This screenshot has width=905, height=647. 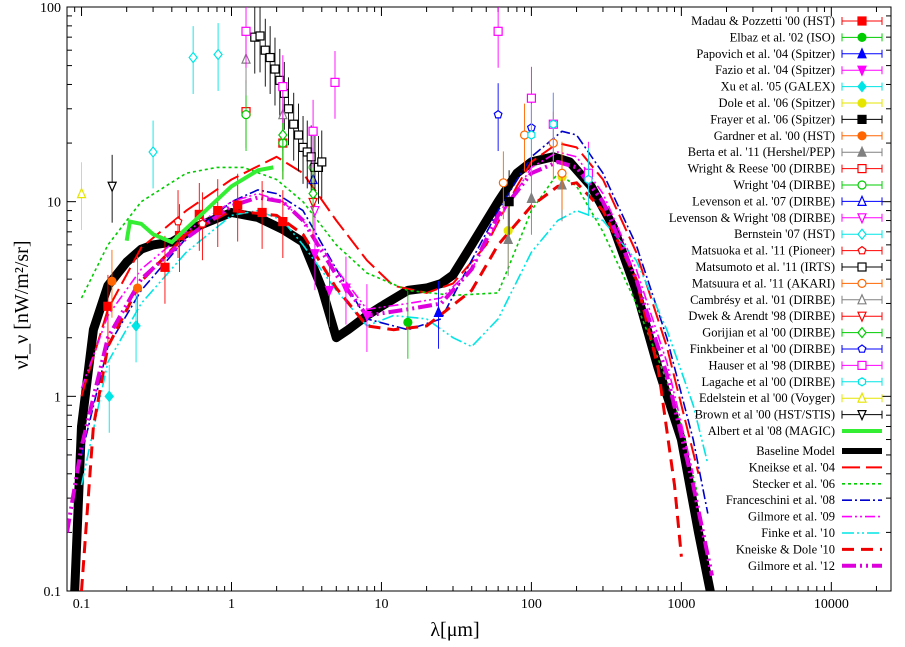 I want to click on legend-series-entry-1: Kneikse et al. '04, so click(x=815, y=467).